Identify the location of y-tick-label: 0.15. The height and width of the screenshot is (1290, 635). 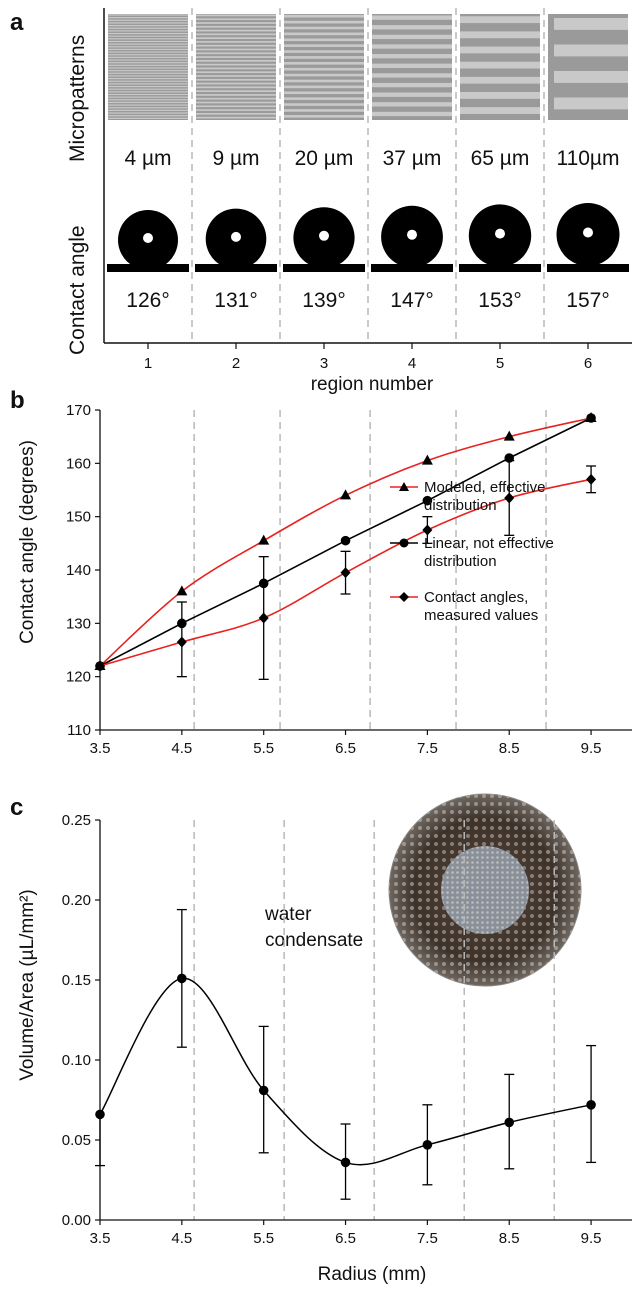
(76, 980).